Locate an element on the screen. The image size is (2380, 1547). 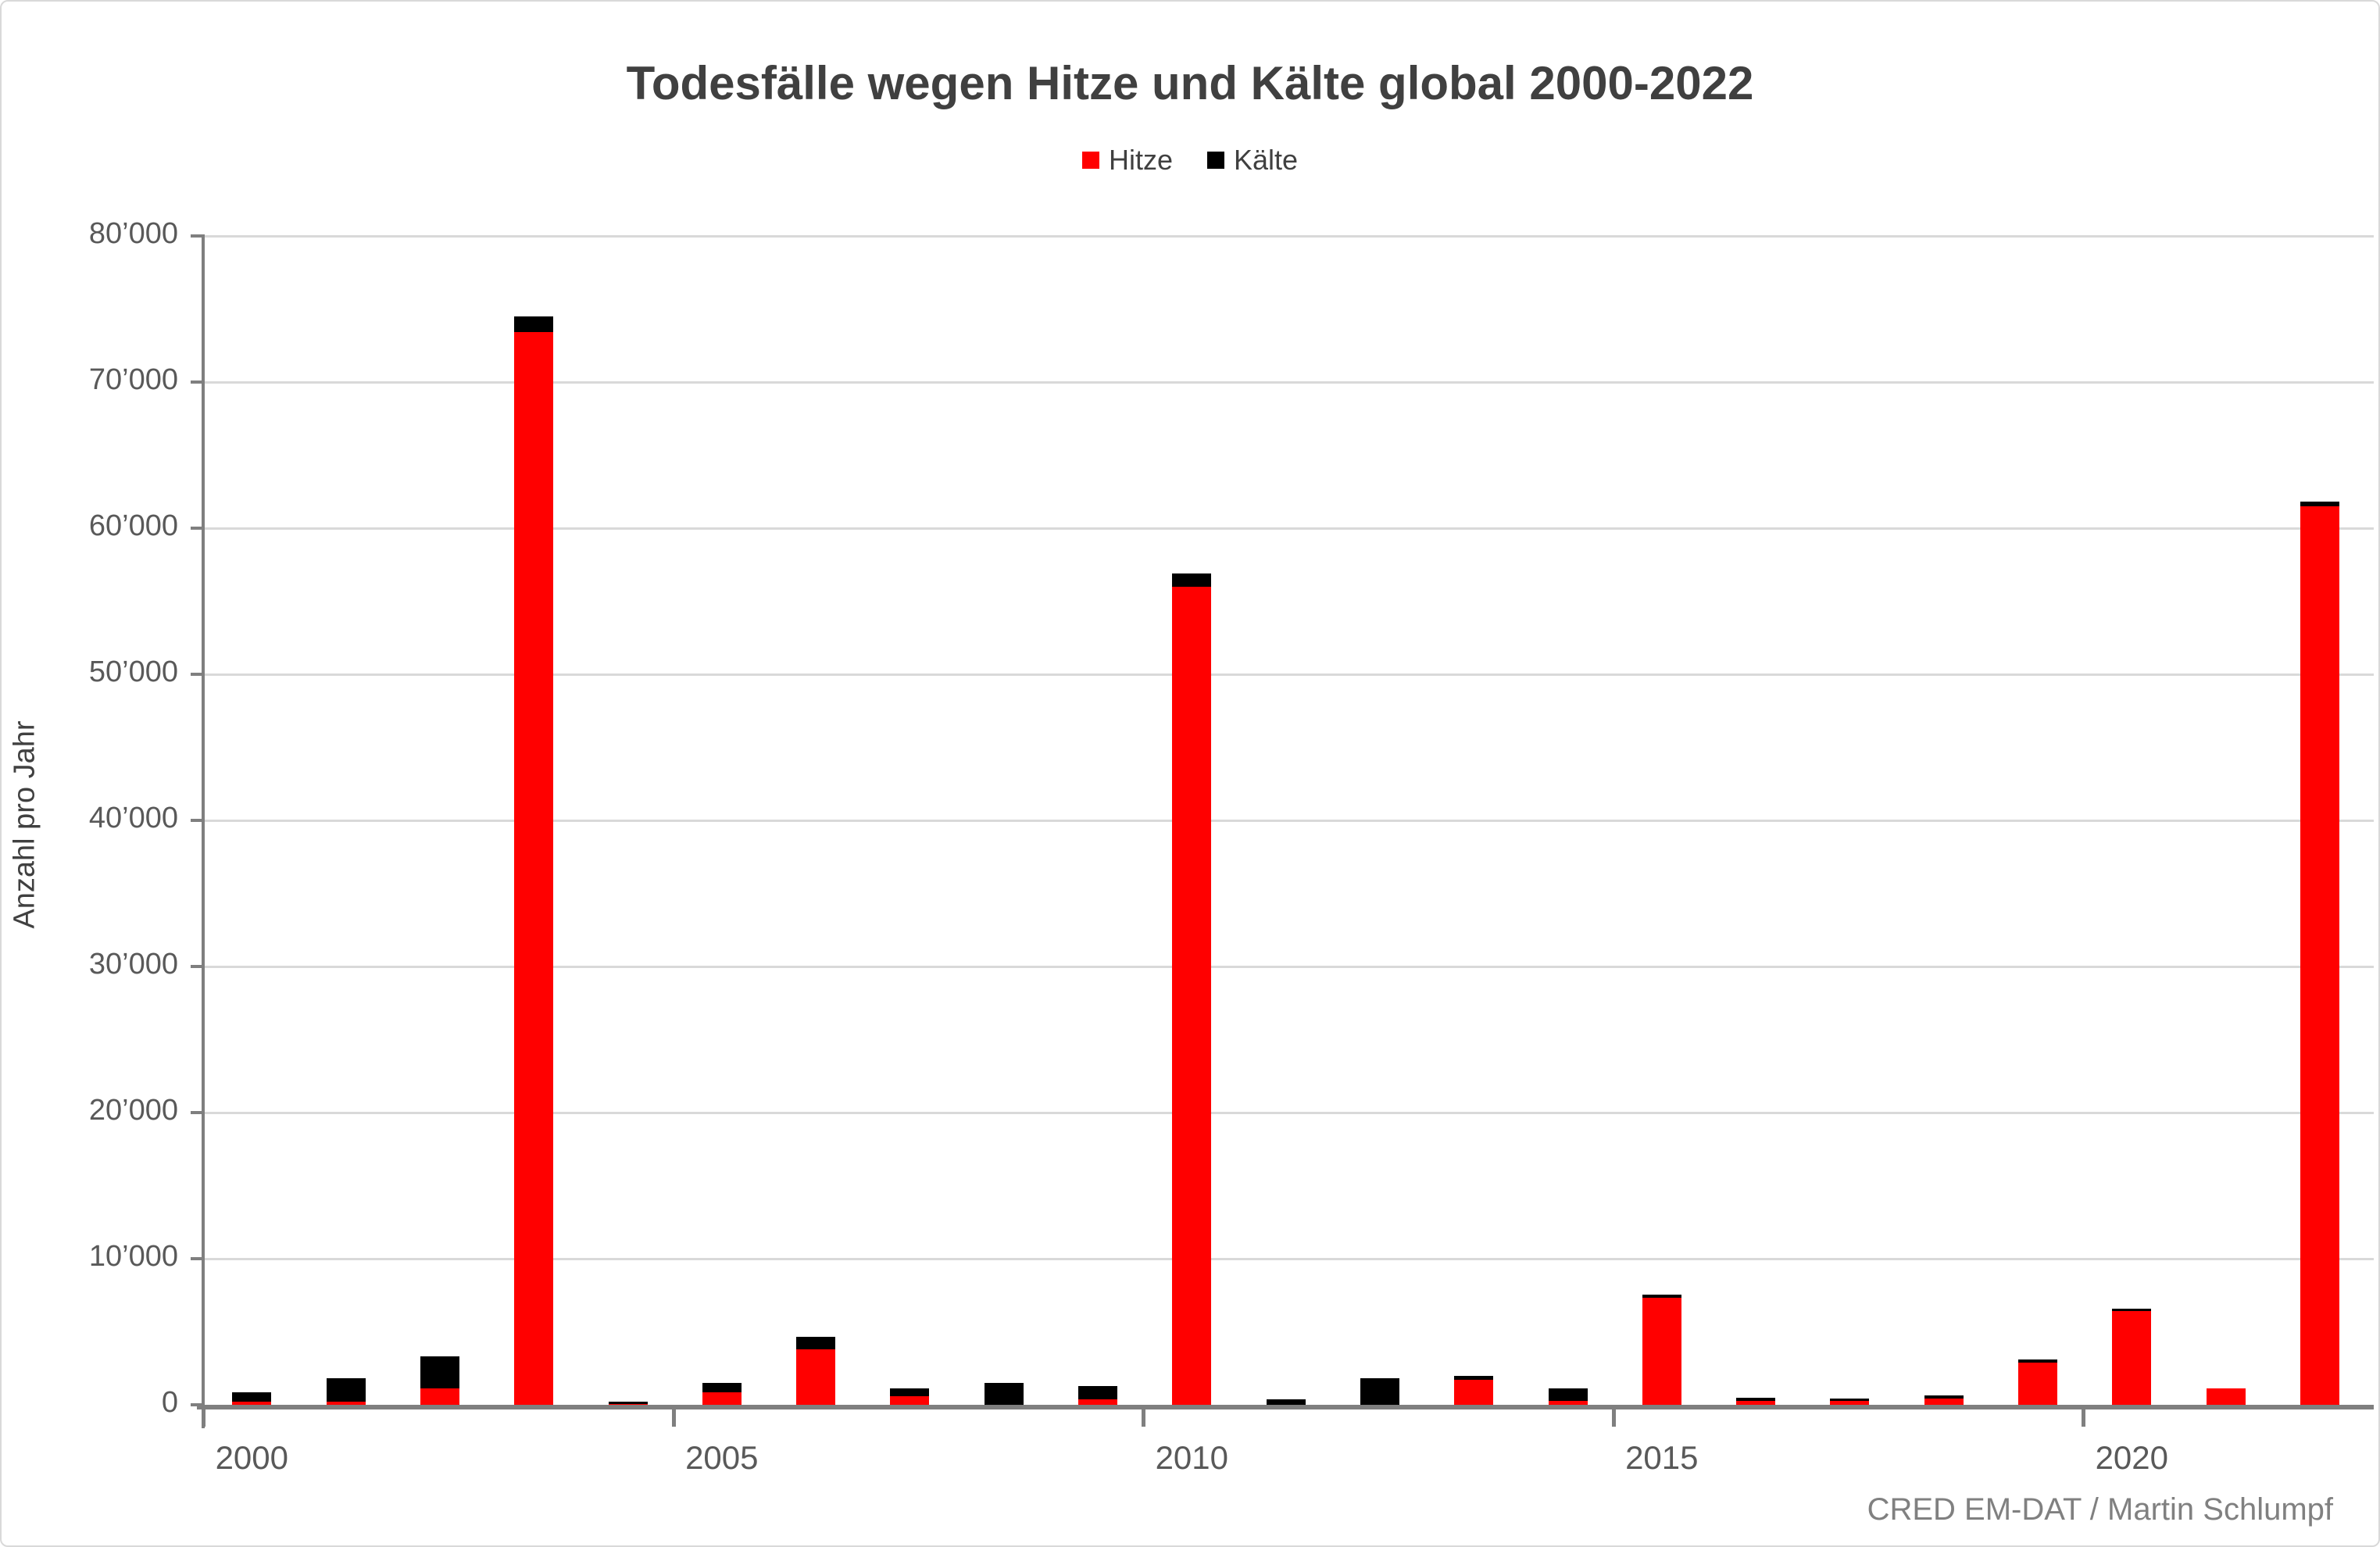
bar-2000 is located at coordinates (252, 1398).